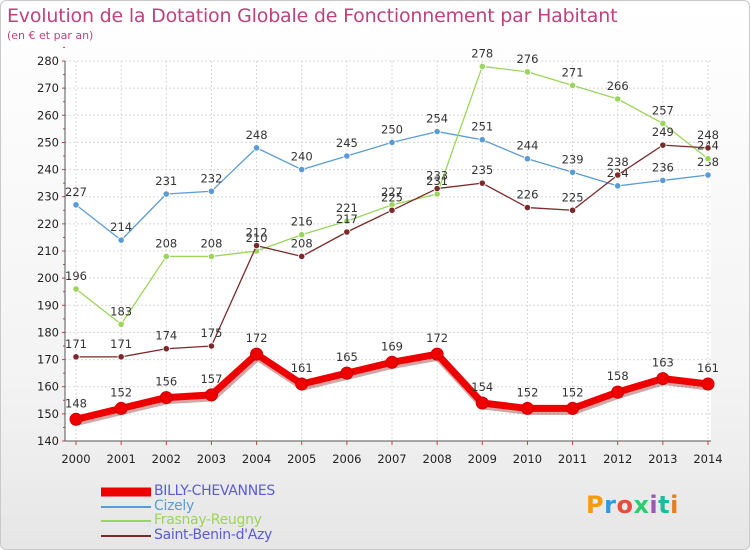  Describe the element at coordinates (48, 441) in the screenshot. I see `y-tick-label: 140` at that location.